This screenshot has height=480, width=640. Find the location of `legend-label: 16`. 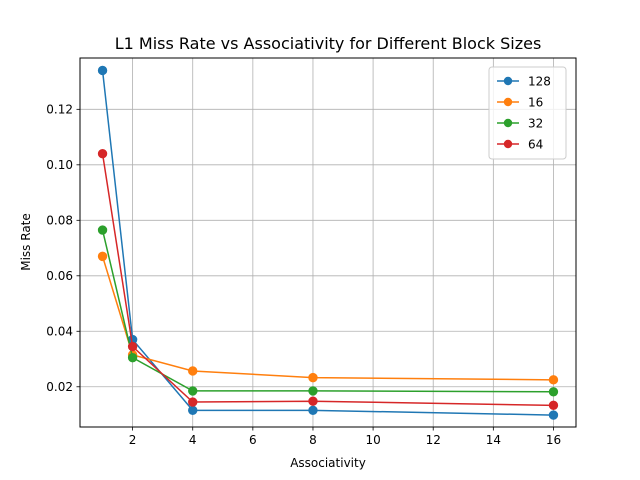

legend-label: 16 is located at coordinates (535, 103).